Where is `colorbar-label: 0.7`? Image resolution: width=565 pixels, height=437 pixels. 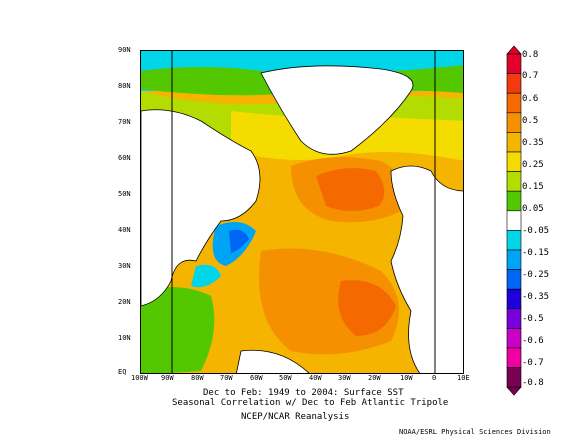 colorbar-label: 0.7 is located at coordinates (530, 76).